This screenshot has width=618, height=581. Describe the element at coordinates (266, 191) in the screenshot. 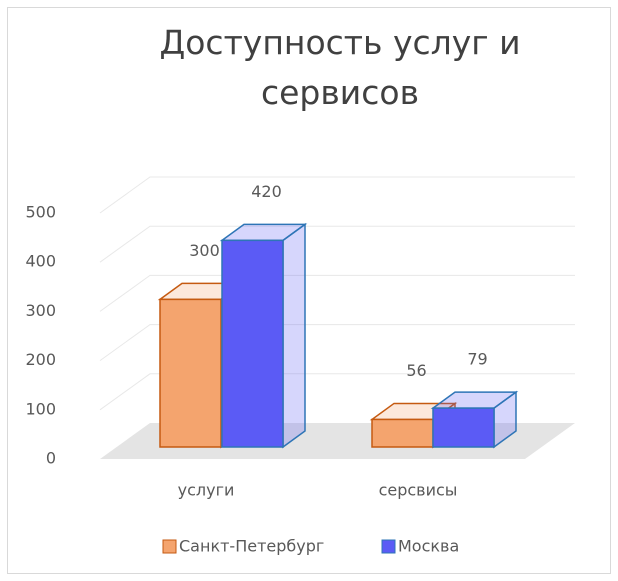

I see `data-label: 420` at that location.